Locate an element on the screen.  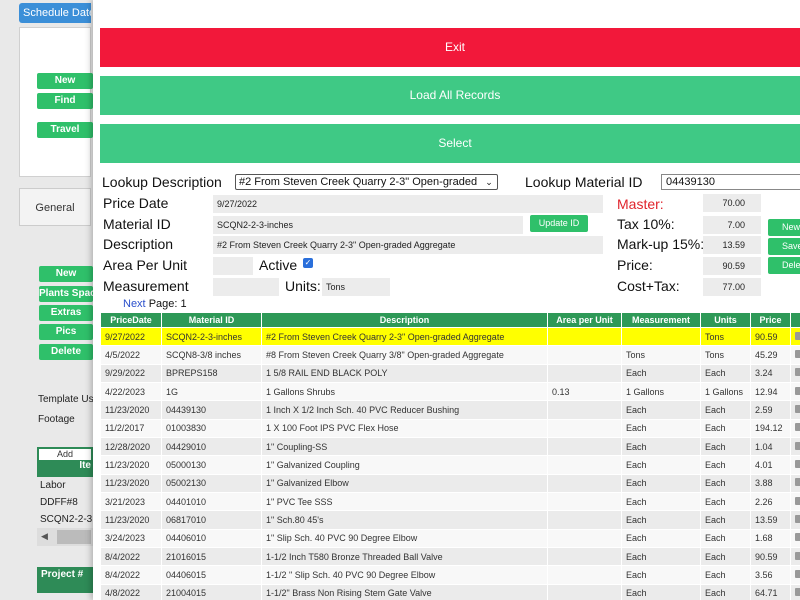
extras-button: Extras is located at coordinates (66, 313).